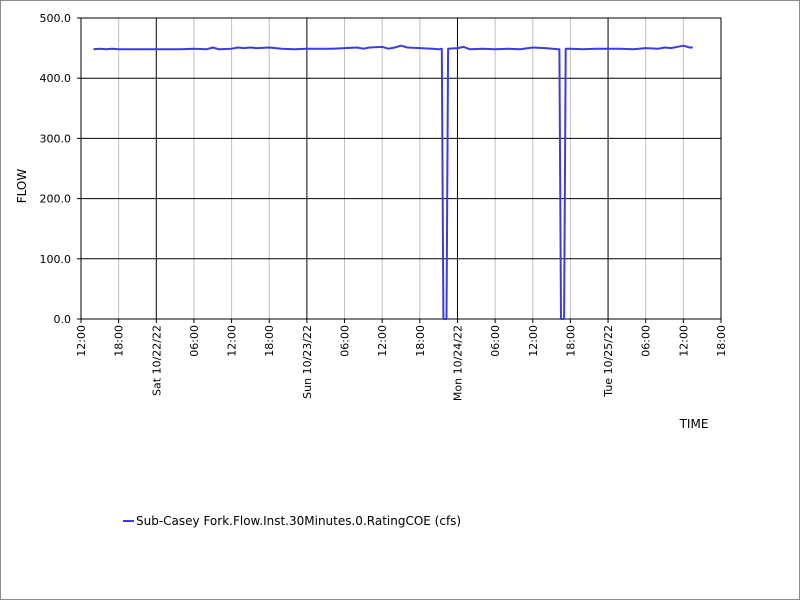 The width and height of the screenshot is (800, 600). What do you see at coordinates (694, 424) in the screenshot?
I see `x-axis-title: TIME` at bounding box center [694, 424].